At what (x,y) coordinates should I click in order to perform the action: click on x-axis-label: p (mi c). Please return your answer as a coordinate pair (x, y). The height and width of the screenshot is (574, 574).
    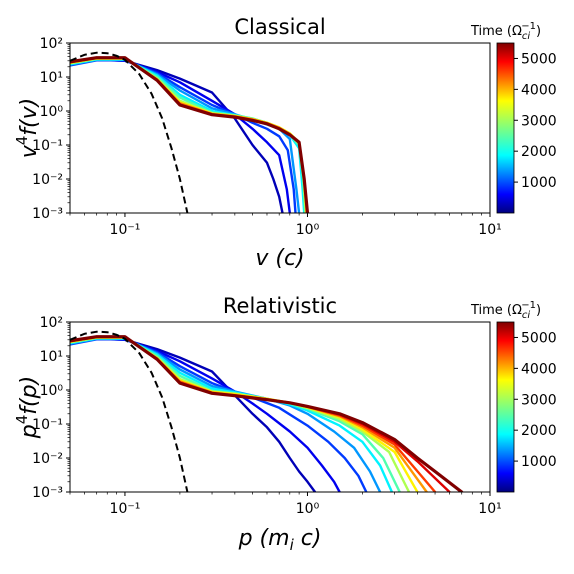
    Looking at the image, I should click on (280, 540).